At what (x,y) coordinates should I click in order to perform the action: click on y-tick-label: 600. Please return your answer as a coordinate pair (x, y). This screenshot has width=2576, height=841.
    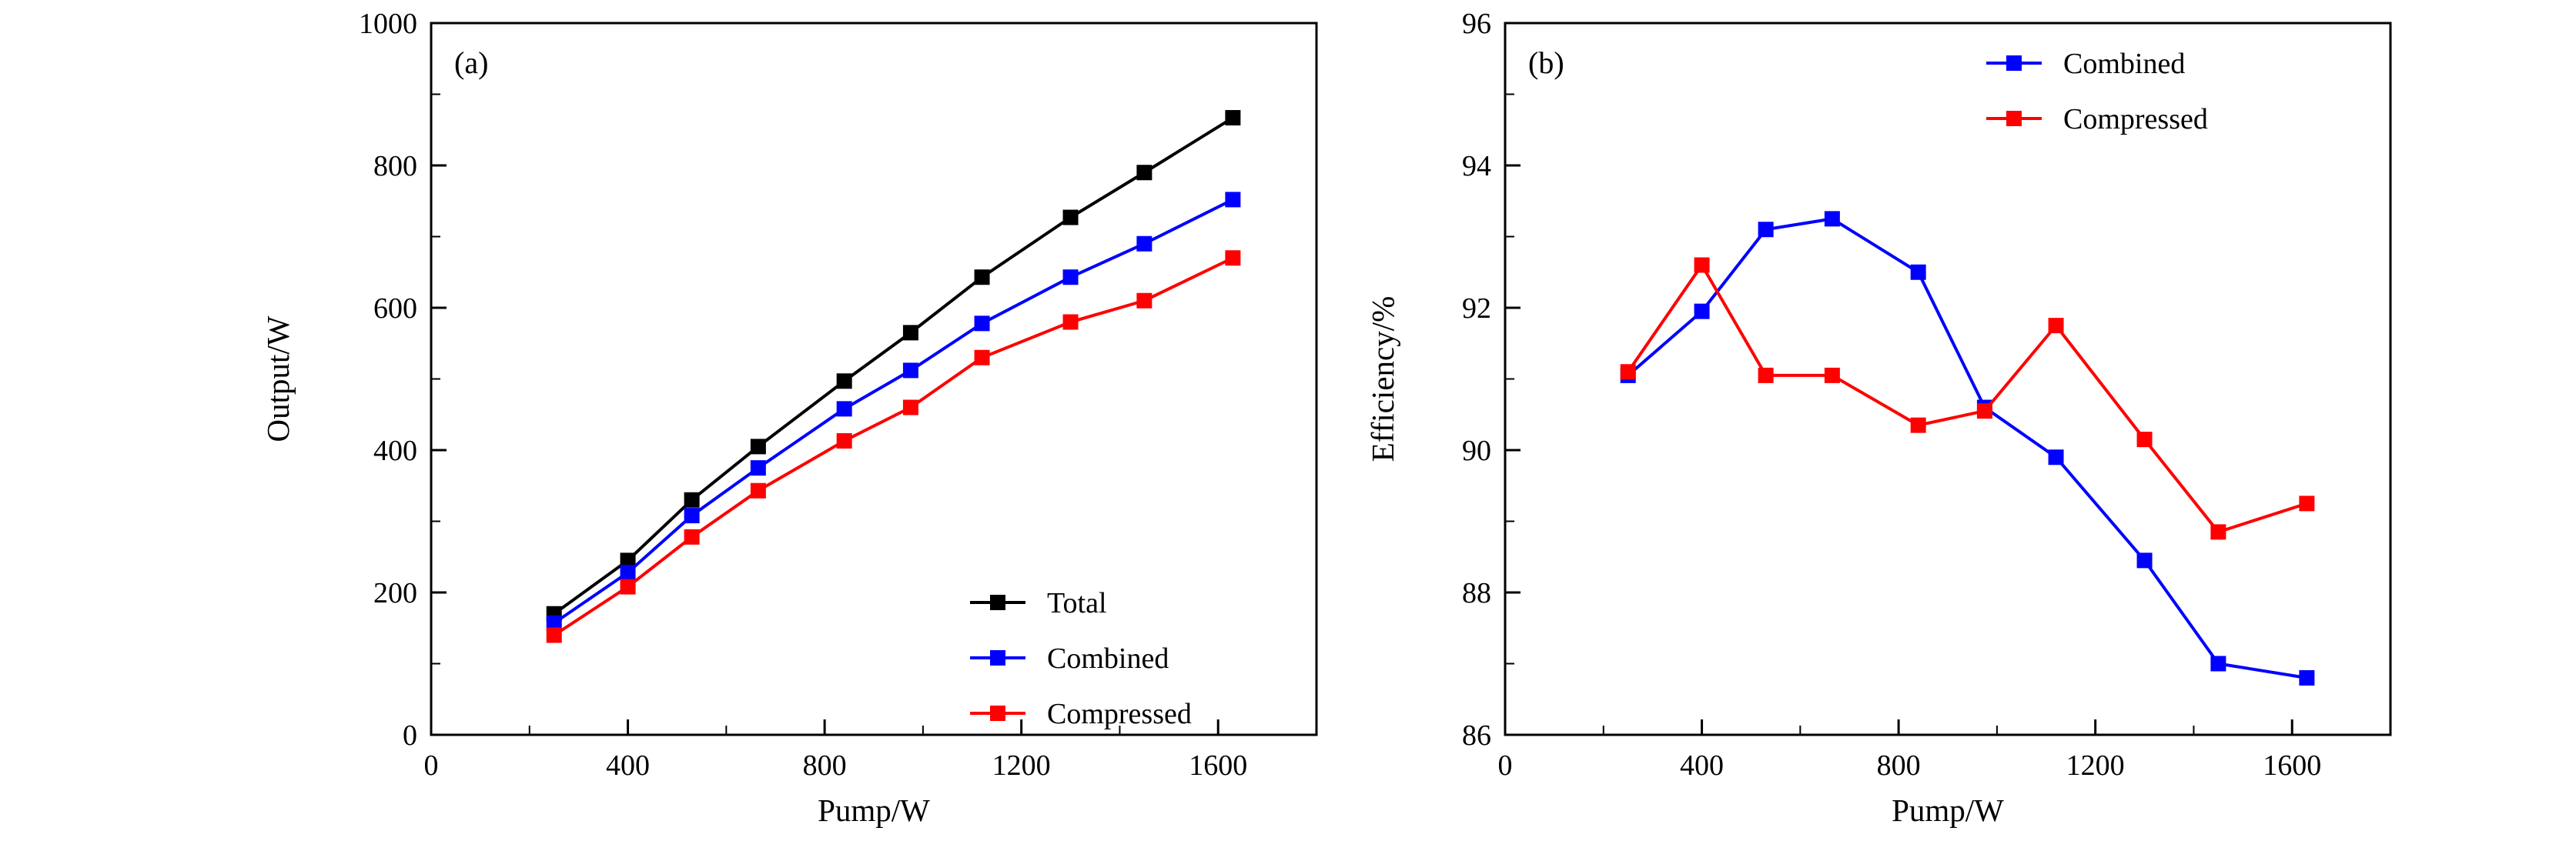
    Looking at the image, I should click on (395, 309).